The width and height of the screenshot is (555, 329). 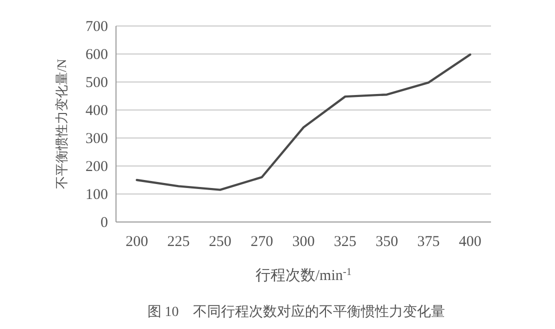 I want to click on y-tick-label: 200, so click(x=97, y=167).